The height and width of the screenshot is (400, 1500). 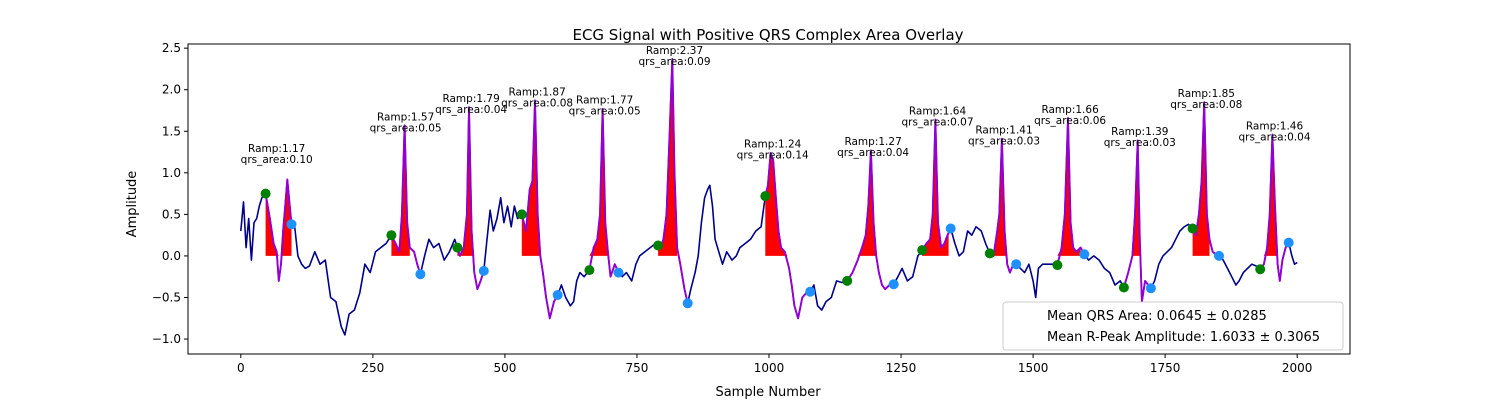 What do you see at coordinates (674, 51) in the screenshot?
I see `ramp-label-6: Ramp:2.37` at bounding box center [674, 51].